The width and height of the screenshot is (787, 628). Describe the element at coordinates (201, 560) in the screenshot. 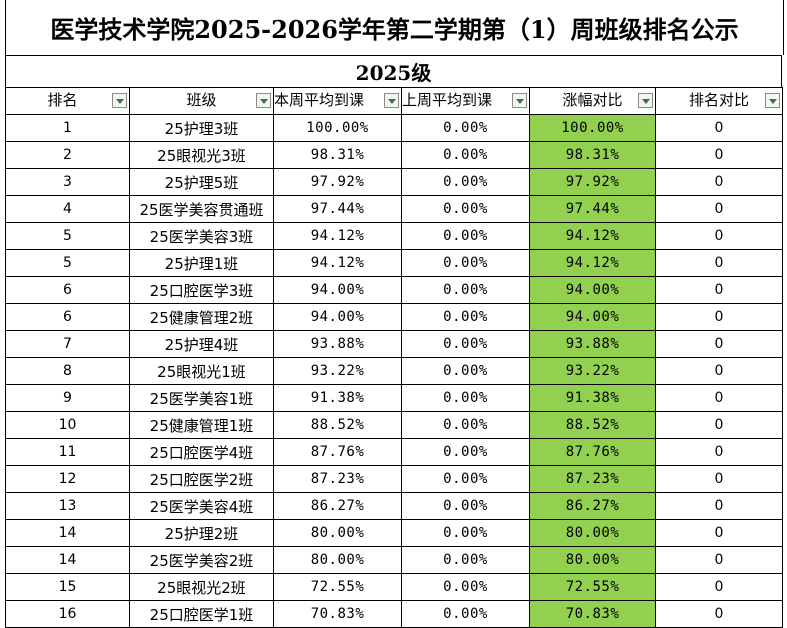

I see `cell-class: 25医学美容2班` at that location.